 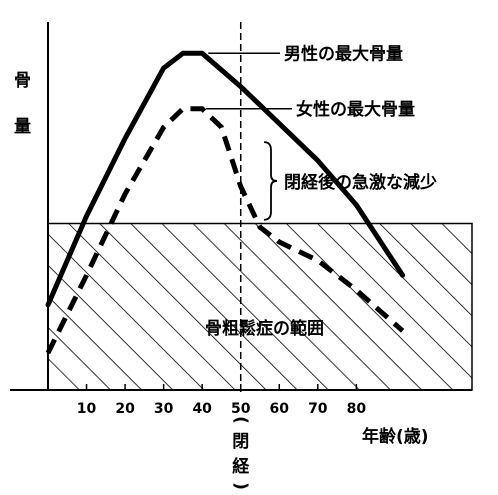 I want to click on x-tick-label: 20, so click(x=125, y=409).